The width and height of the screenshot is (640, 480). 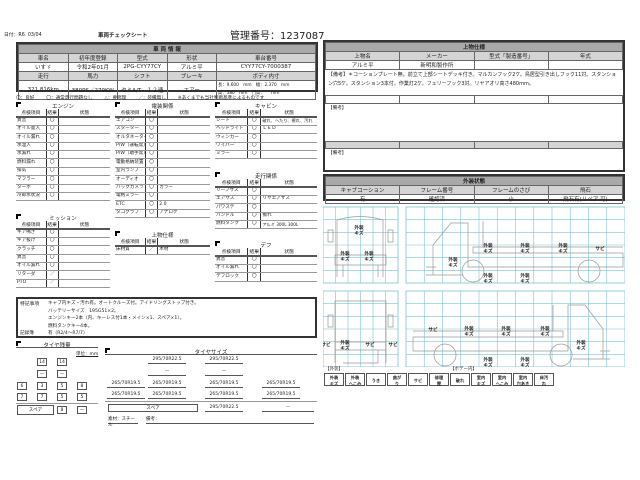 I want to click on item-name: オイル量入, so click(x=31, y=130).